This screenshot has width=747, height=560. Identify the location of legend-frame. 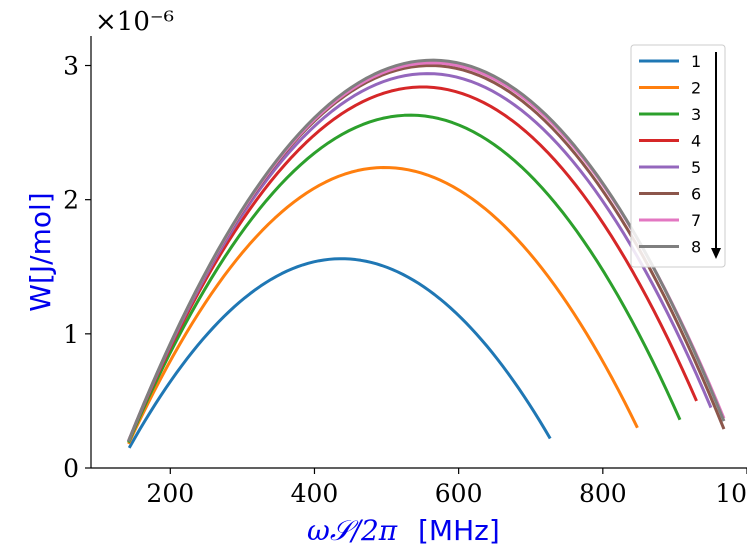
(678, 156).